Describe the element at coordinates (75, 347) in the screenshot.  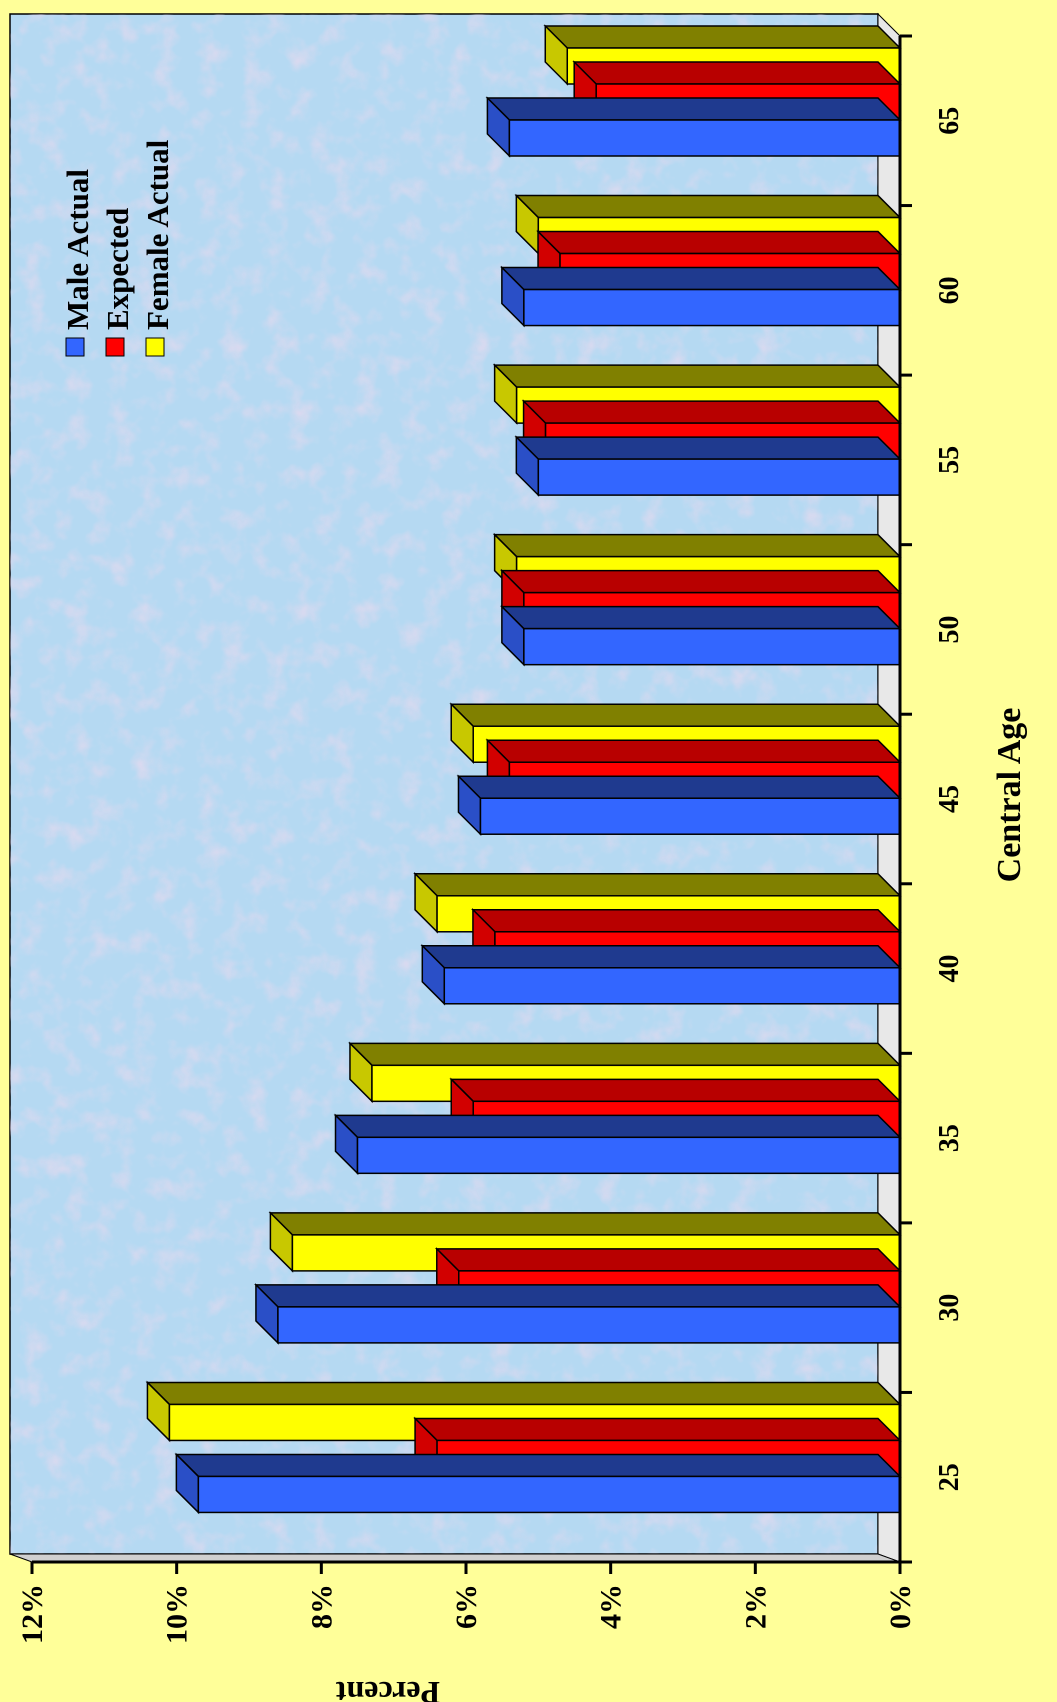
I see `legend-swatch-male-actual` at that location.